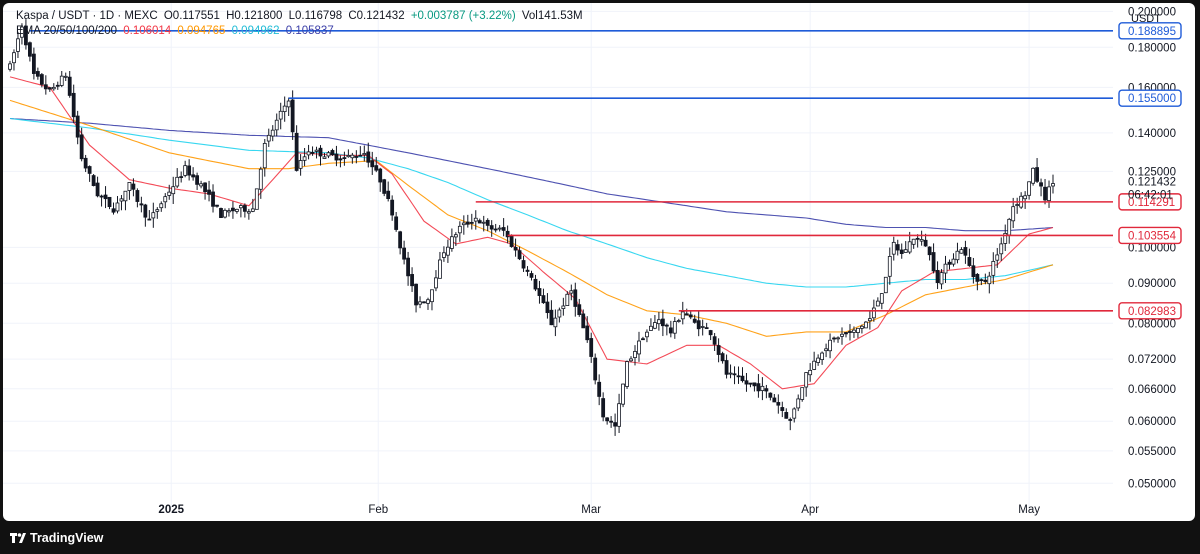 The width and height of the screenshot is (1200, 554). Describe the element at coordinates (1029, 510) in the screenshot. I see `time-axis-label: May` at that location.